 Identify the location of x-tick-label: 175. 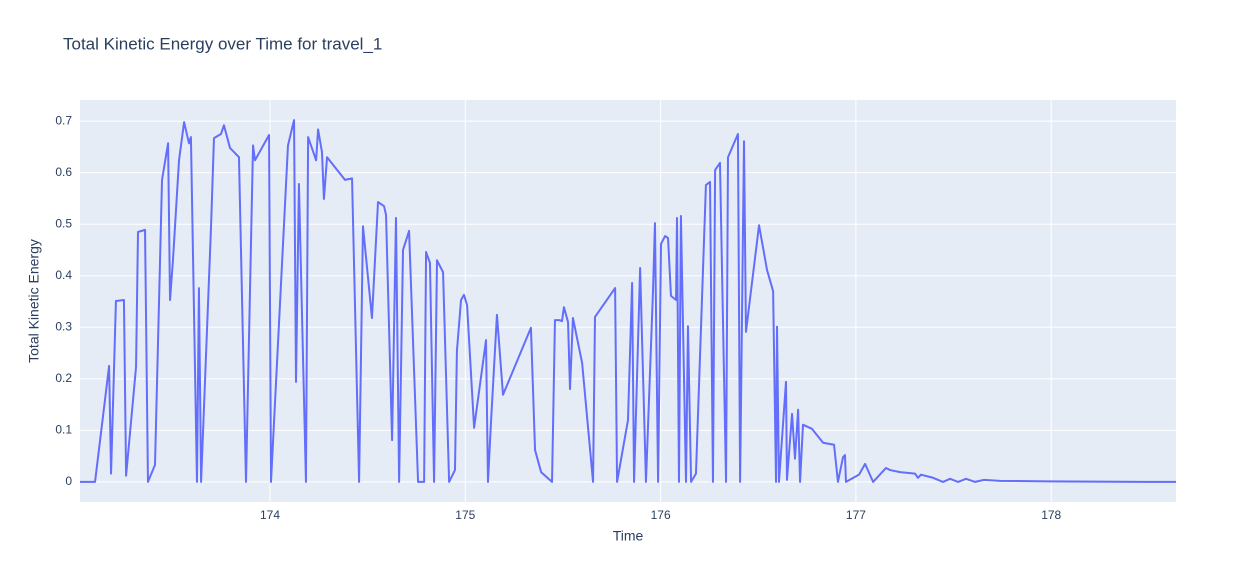
(465, 515).